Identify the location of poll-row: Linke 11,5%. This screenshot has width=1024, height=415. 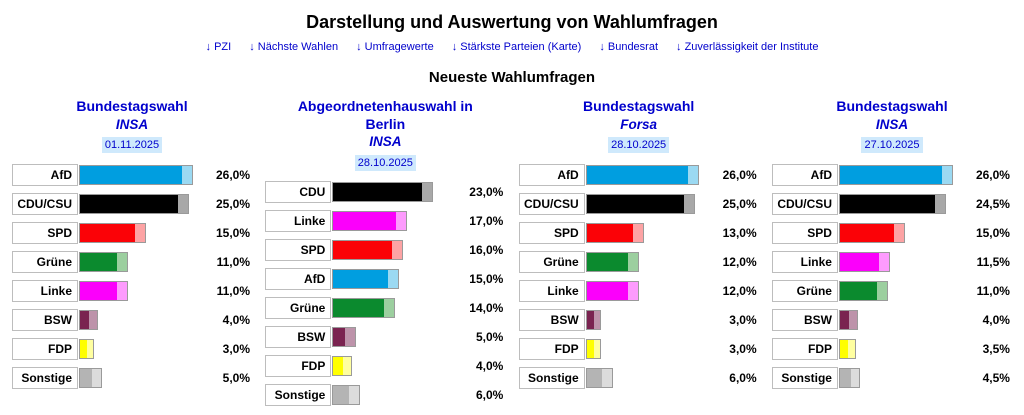
(891, 261).